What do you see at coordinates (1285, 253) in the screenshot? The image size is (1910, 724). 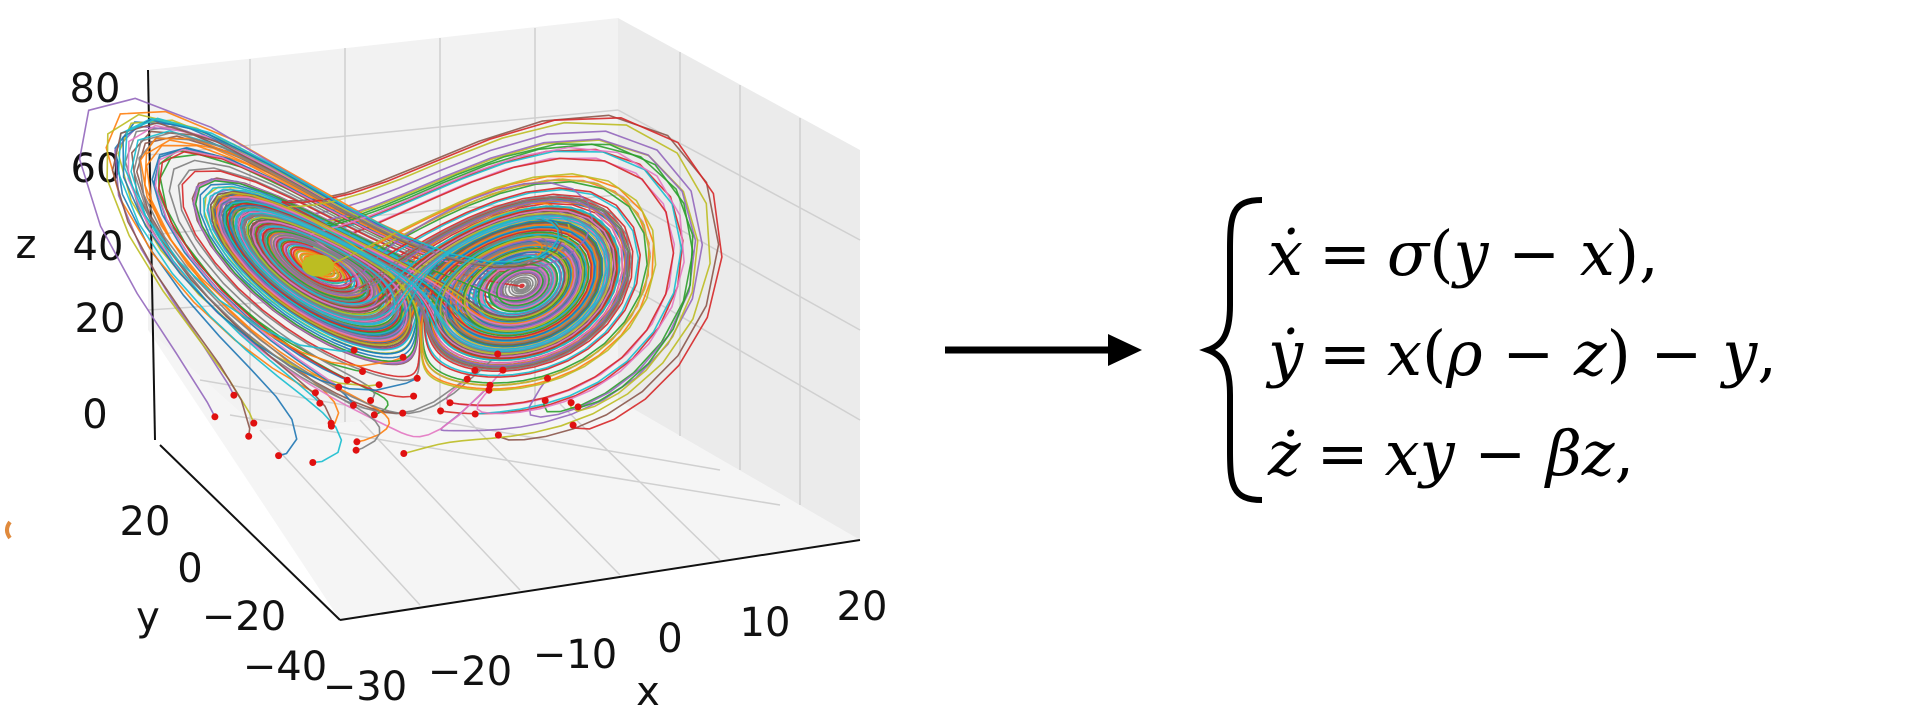 I see `equation-lhs: ẋ` at bounding box center [1285, 253].